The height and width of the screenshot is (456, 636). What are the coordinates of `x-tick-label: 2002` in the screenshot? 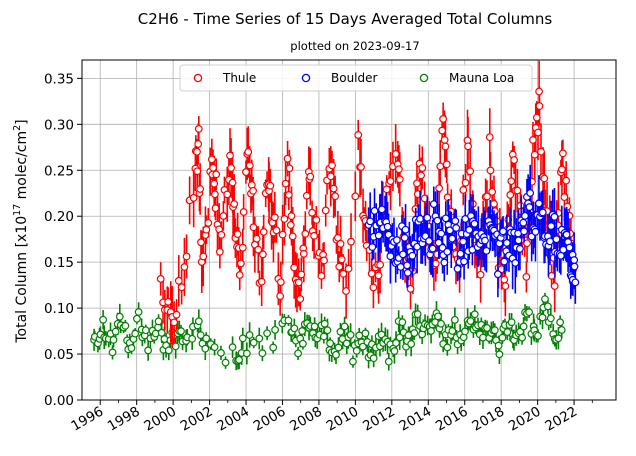 It's located at (197, 419).